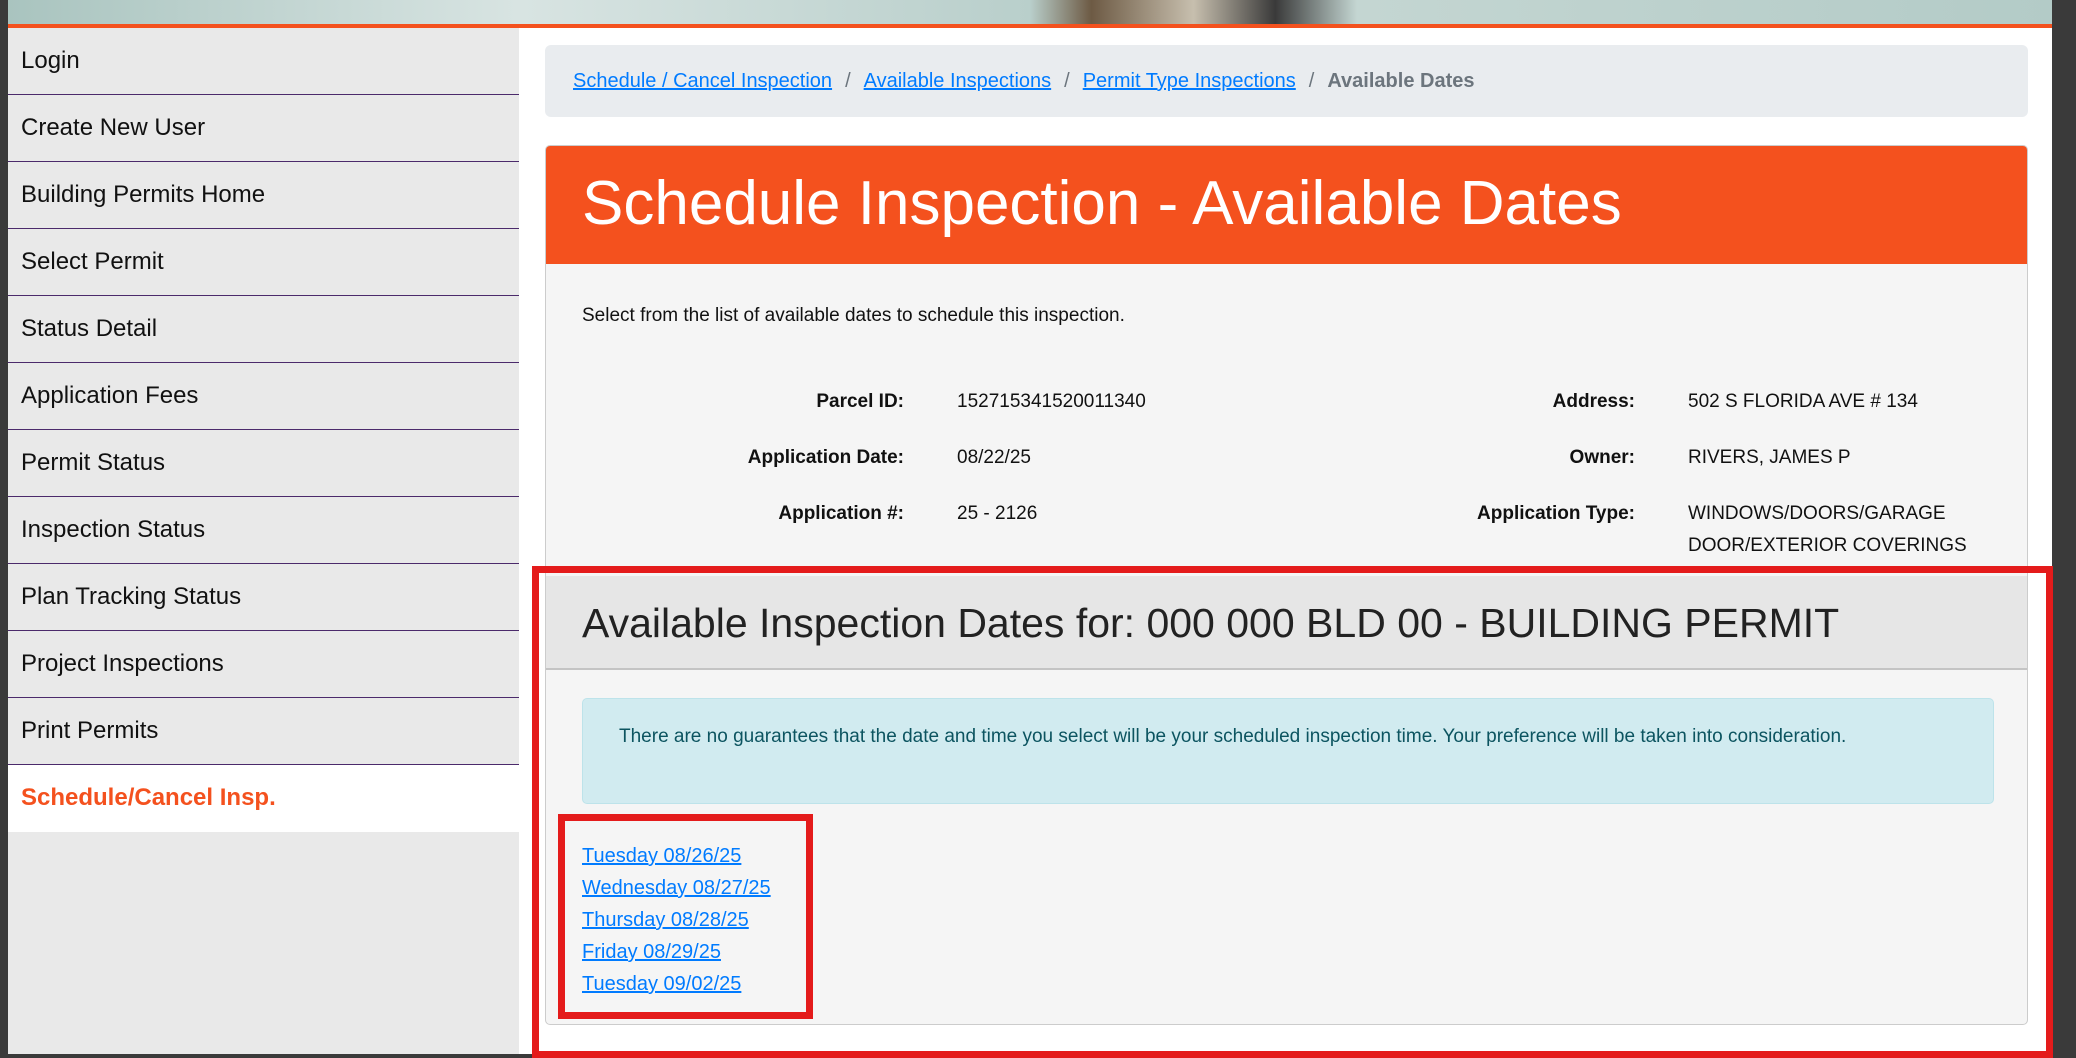  Describe the element at coordinates (263, 61) in the screenshot. I see `sidebar-item-login: Login` at that location.